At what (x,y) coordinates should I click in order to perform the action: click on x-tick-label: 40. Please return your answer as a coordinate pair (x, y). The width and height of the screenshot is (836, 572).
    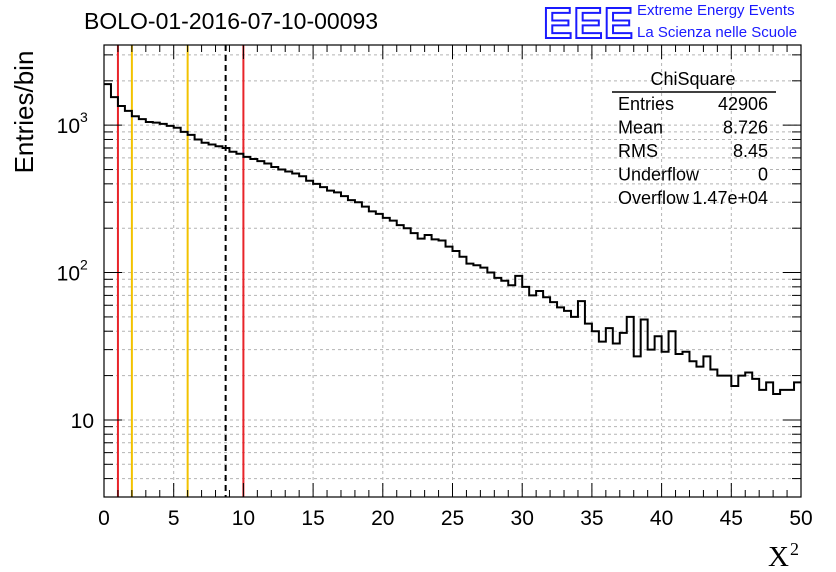
    Looking at the image, I should click on (661, 518).